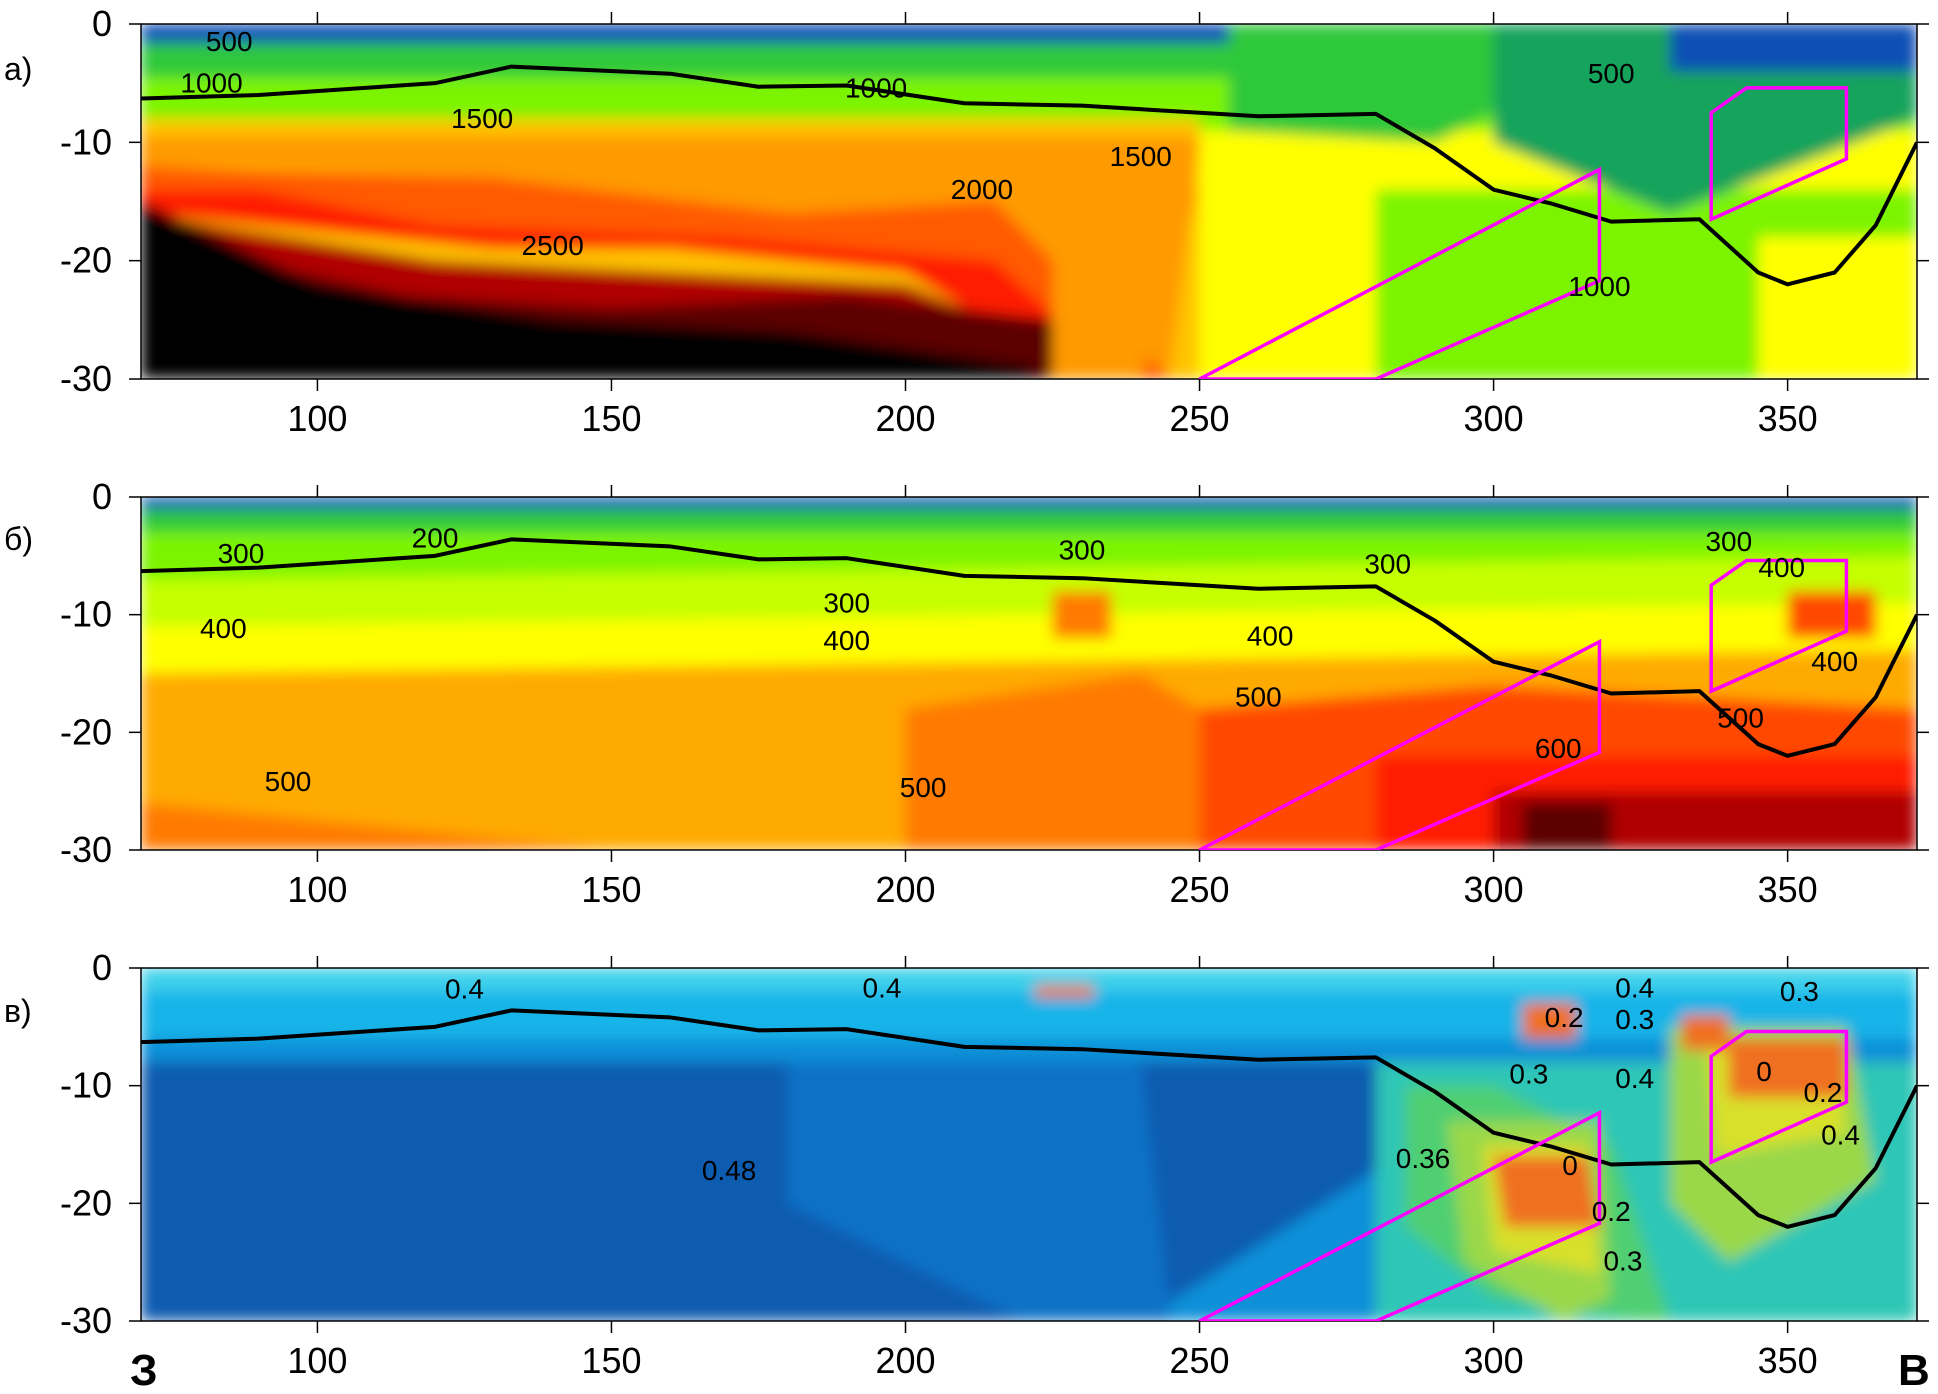 This screenshot has width=1938, height=1394. What do you see at coordinates (1423, 1158) in the screenshot?
I see `contour-label: 0.36` at bounding box center [1423, 1158].